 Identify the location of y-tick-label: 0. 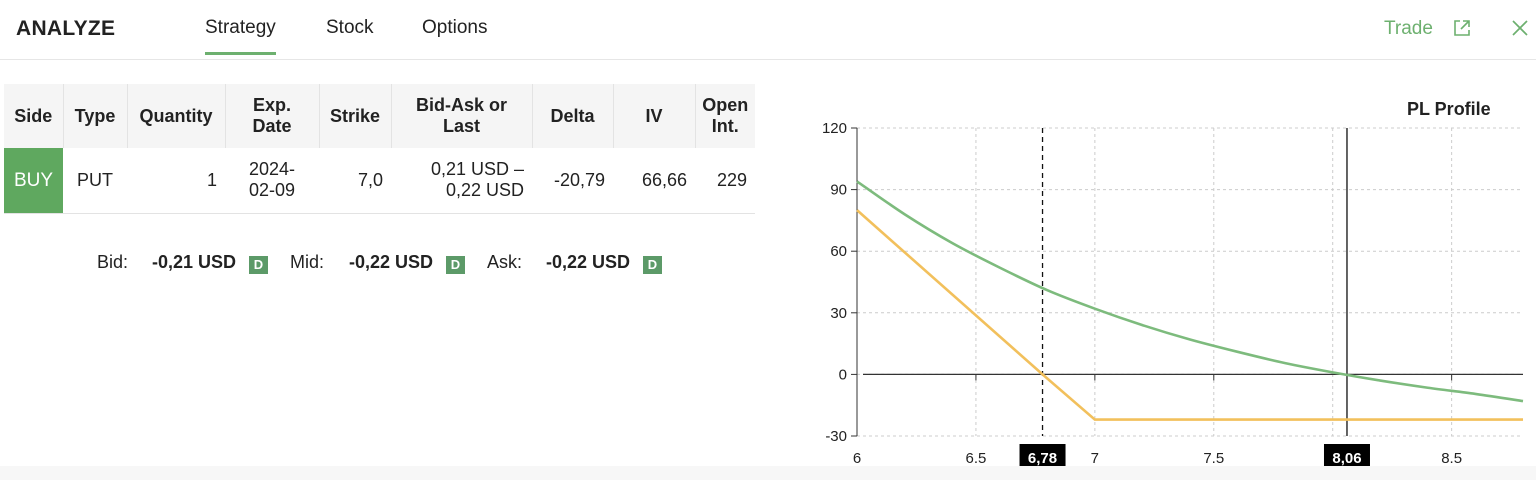
(843, 374).